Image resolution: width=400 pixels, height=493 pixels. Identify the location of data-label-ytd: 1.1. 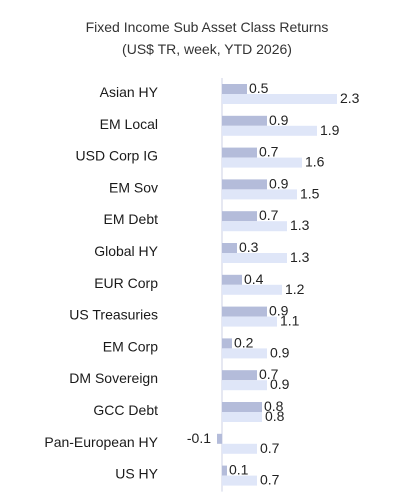
(290, 321).